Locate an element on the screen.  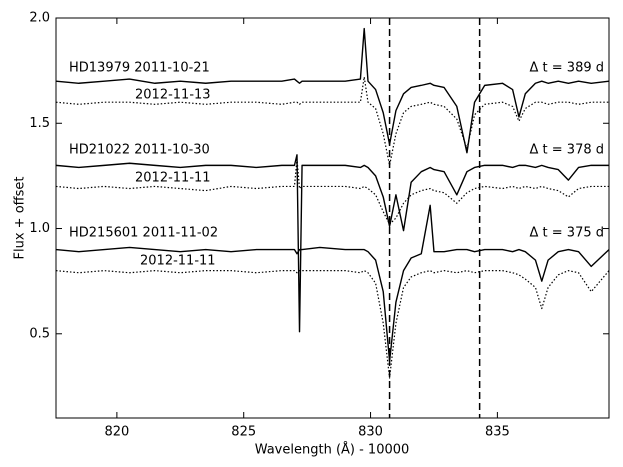
annotation: Δ t = 375 d is located at coordinates (567, 233).